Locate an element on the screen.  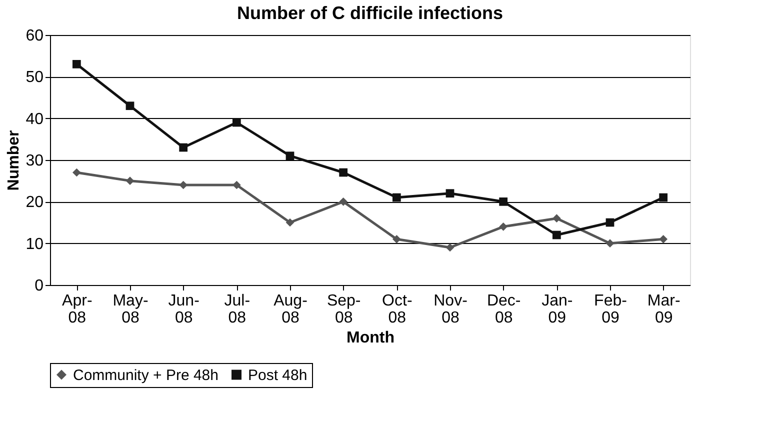
y-tick-label: 60 is located at coordinates (35, 36).